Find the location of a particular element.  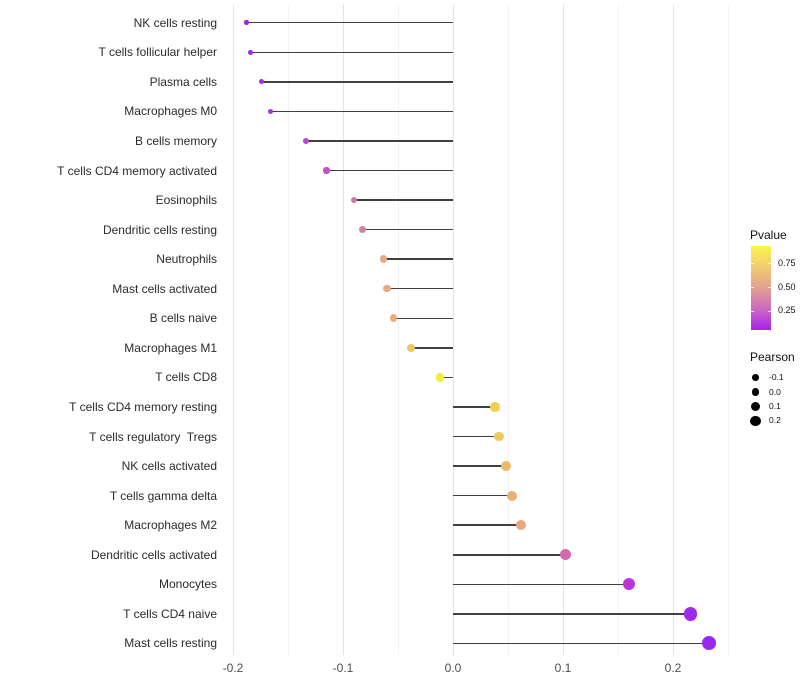

category-label: T cells gamma delta is located at coordinates (163, 495).